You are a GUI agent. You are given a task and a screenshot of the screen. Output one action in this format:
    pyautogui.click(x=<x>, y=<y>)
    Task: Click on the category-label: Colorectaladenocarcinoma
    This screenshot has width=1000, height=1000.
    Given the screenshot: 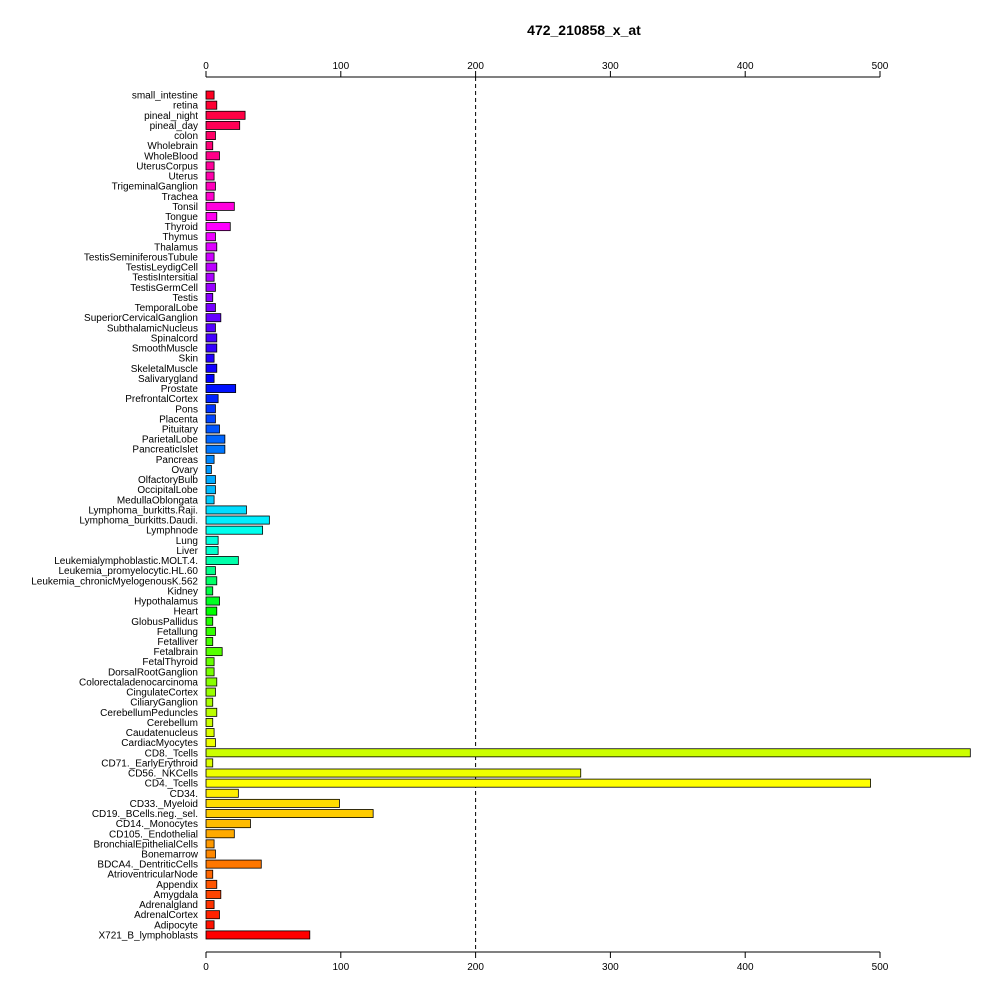 What is the action you would take?
    pyautogui.click(x=138, y=682)
    